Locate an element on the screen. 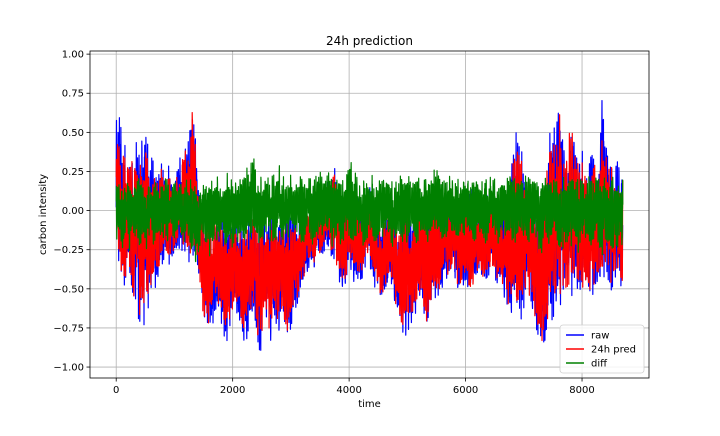  legend-box is located at coordinates (602, 349).